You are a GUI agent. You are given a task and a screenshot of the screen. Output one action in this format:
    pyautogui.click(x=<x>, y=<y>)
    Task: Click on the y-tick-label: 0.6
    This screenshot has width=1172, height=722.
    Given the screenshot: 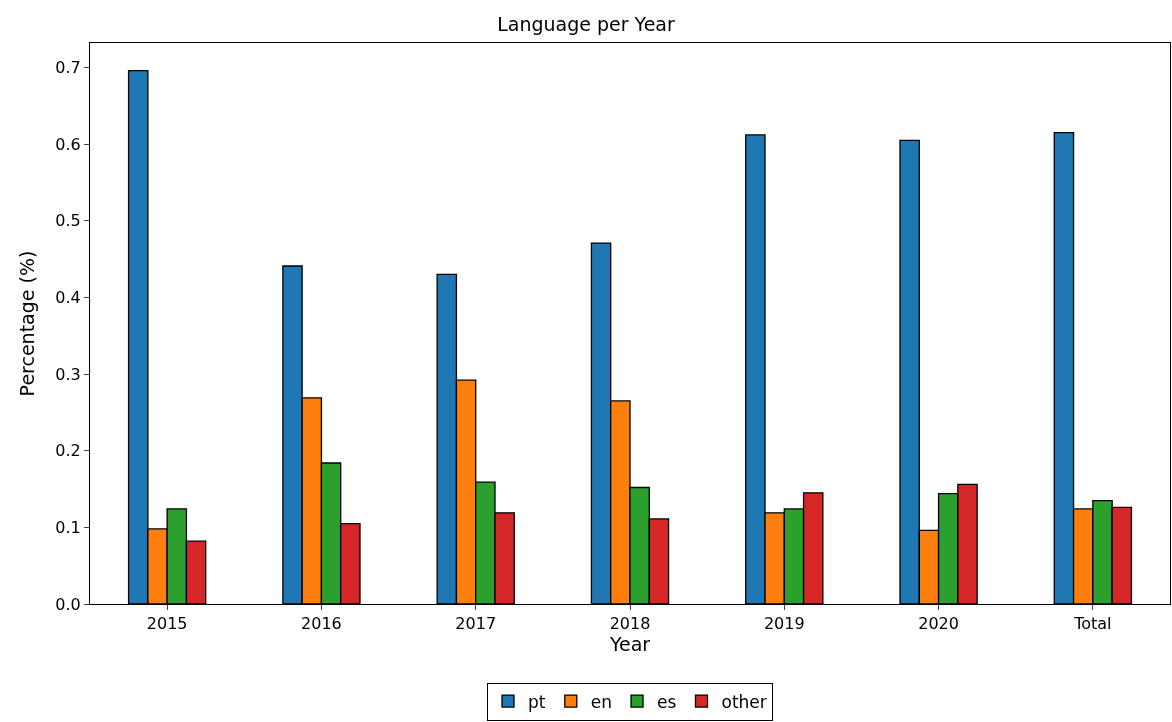 What is the action you would take?
    pyautogui.click(x=68, y=144)
    